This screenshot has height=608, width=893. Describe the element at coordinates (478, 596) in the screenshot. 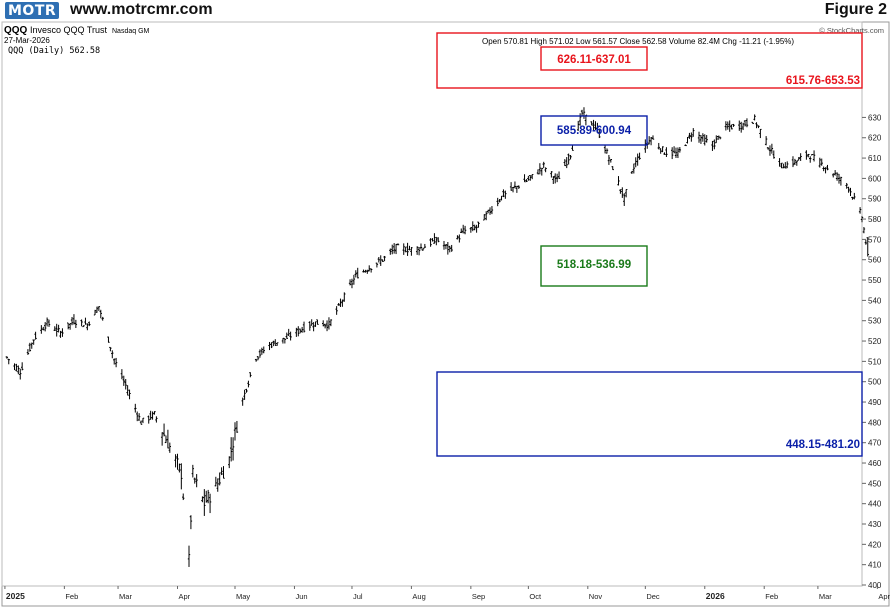

I see `x-tick-label: Sep` at that location.